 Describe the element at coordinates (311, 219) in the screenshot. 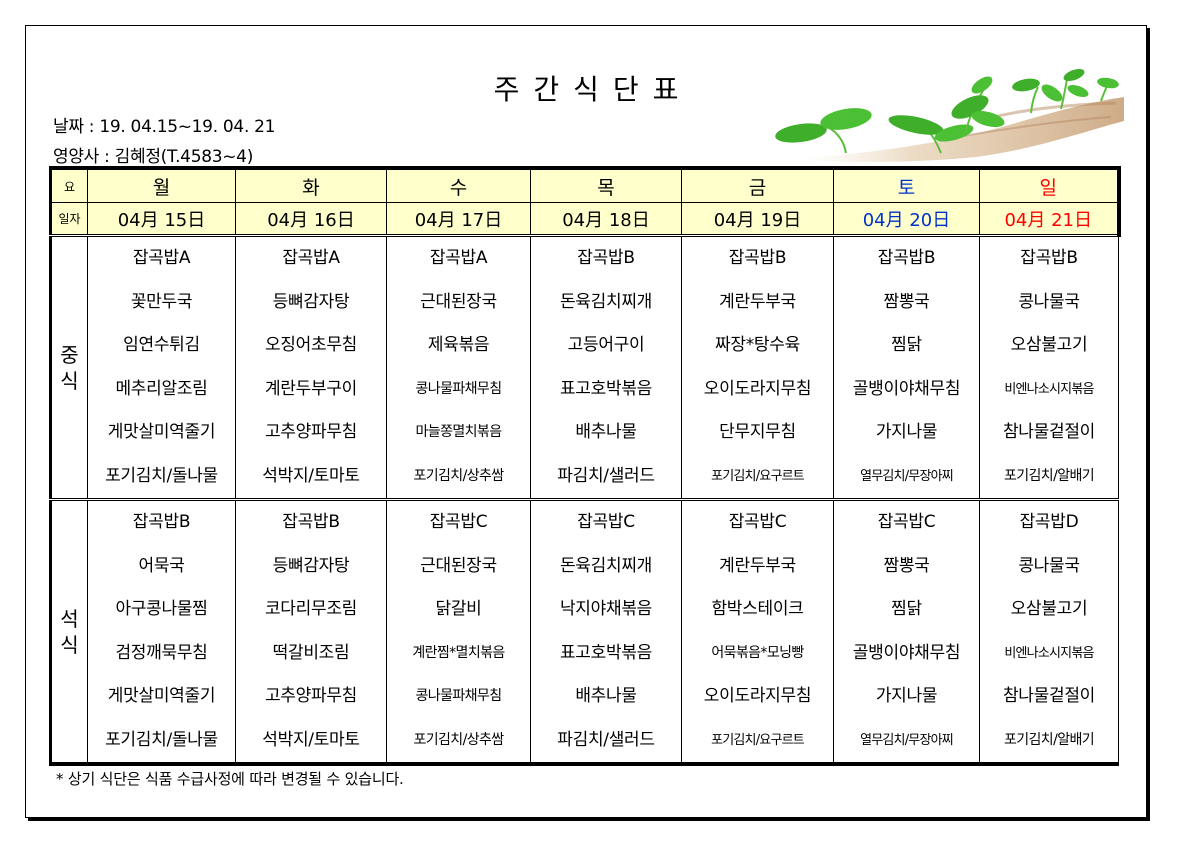

I see `date-tue: 04月 16日` at that location.